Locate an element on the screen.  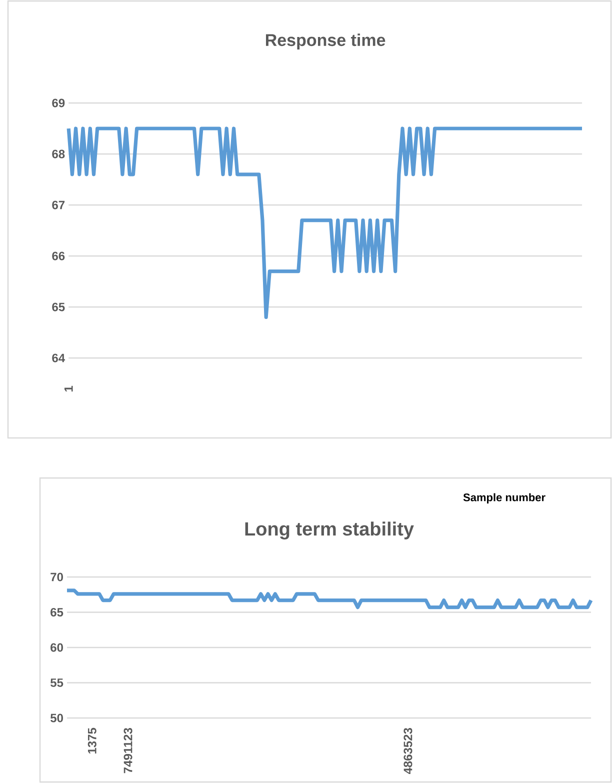
y-tick-label: 60 is located at coordinates (56, 647).